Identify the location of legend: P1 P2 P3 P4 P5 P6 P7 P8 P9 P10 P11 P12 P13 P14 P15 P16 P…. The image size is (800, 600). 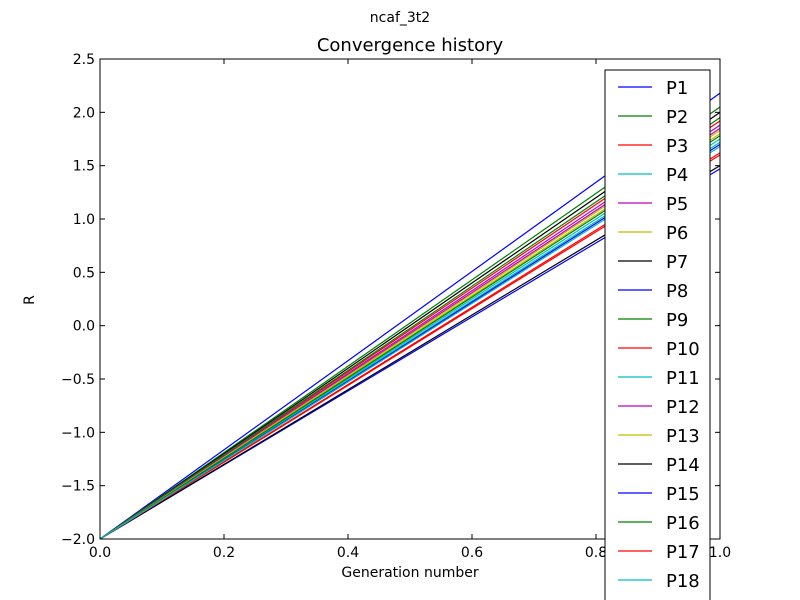
(657, 334).